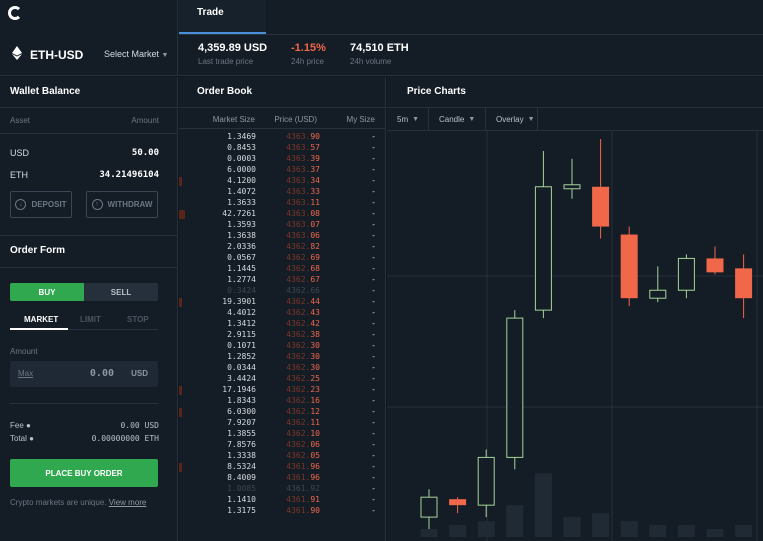 Image resolution: width=763 pixels, height=541 pixels. What do you see at coordinates (24, 351) in the screenshot?
I see `amount-label: Amount` at bounding box center [24, 351].